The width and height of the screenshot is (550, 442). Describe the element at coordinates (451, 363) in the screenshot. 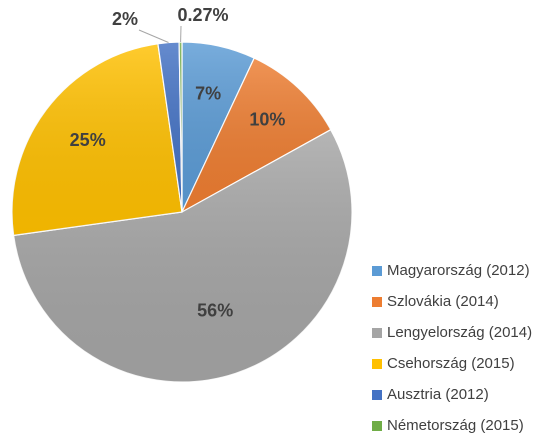

I see `legend-label-csehorszag-2015: Csehország (2015)` at that location.